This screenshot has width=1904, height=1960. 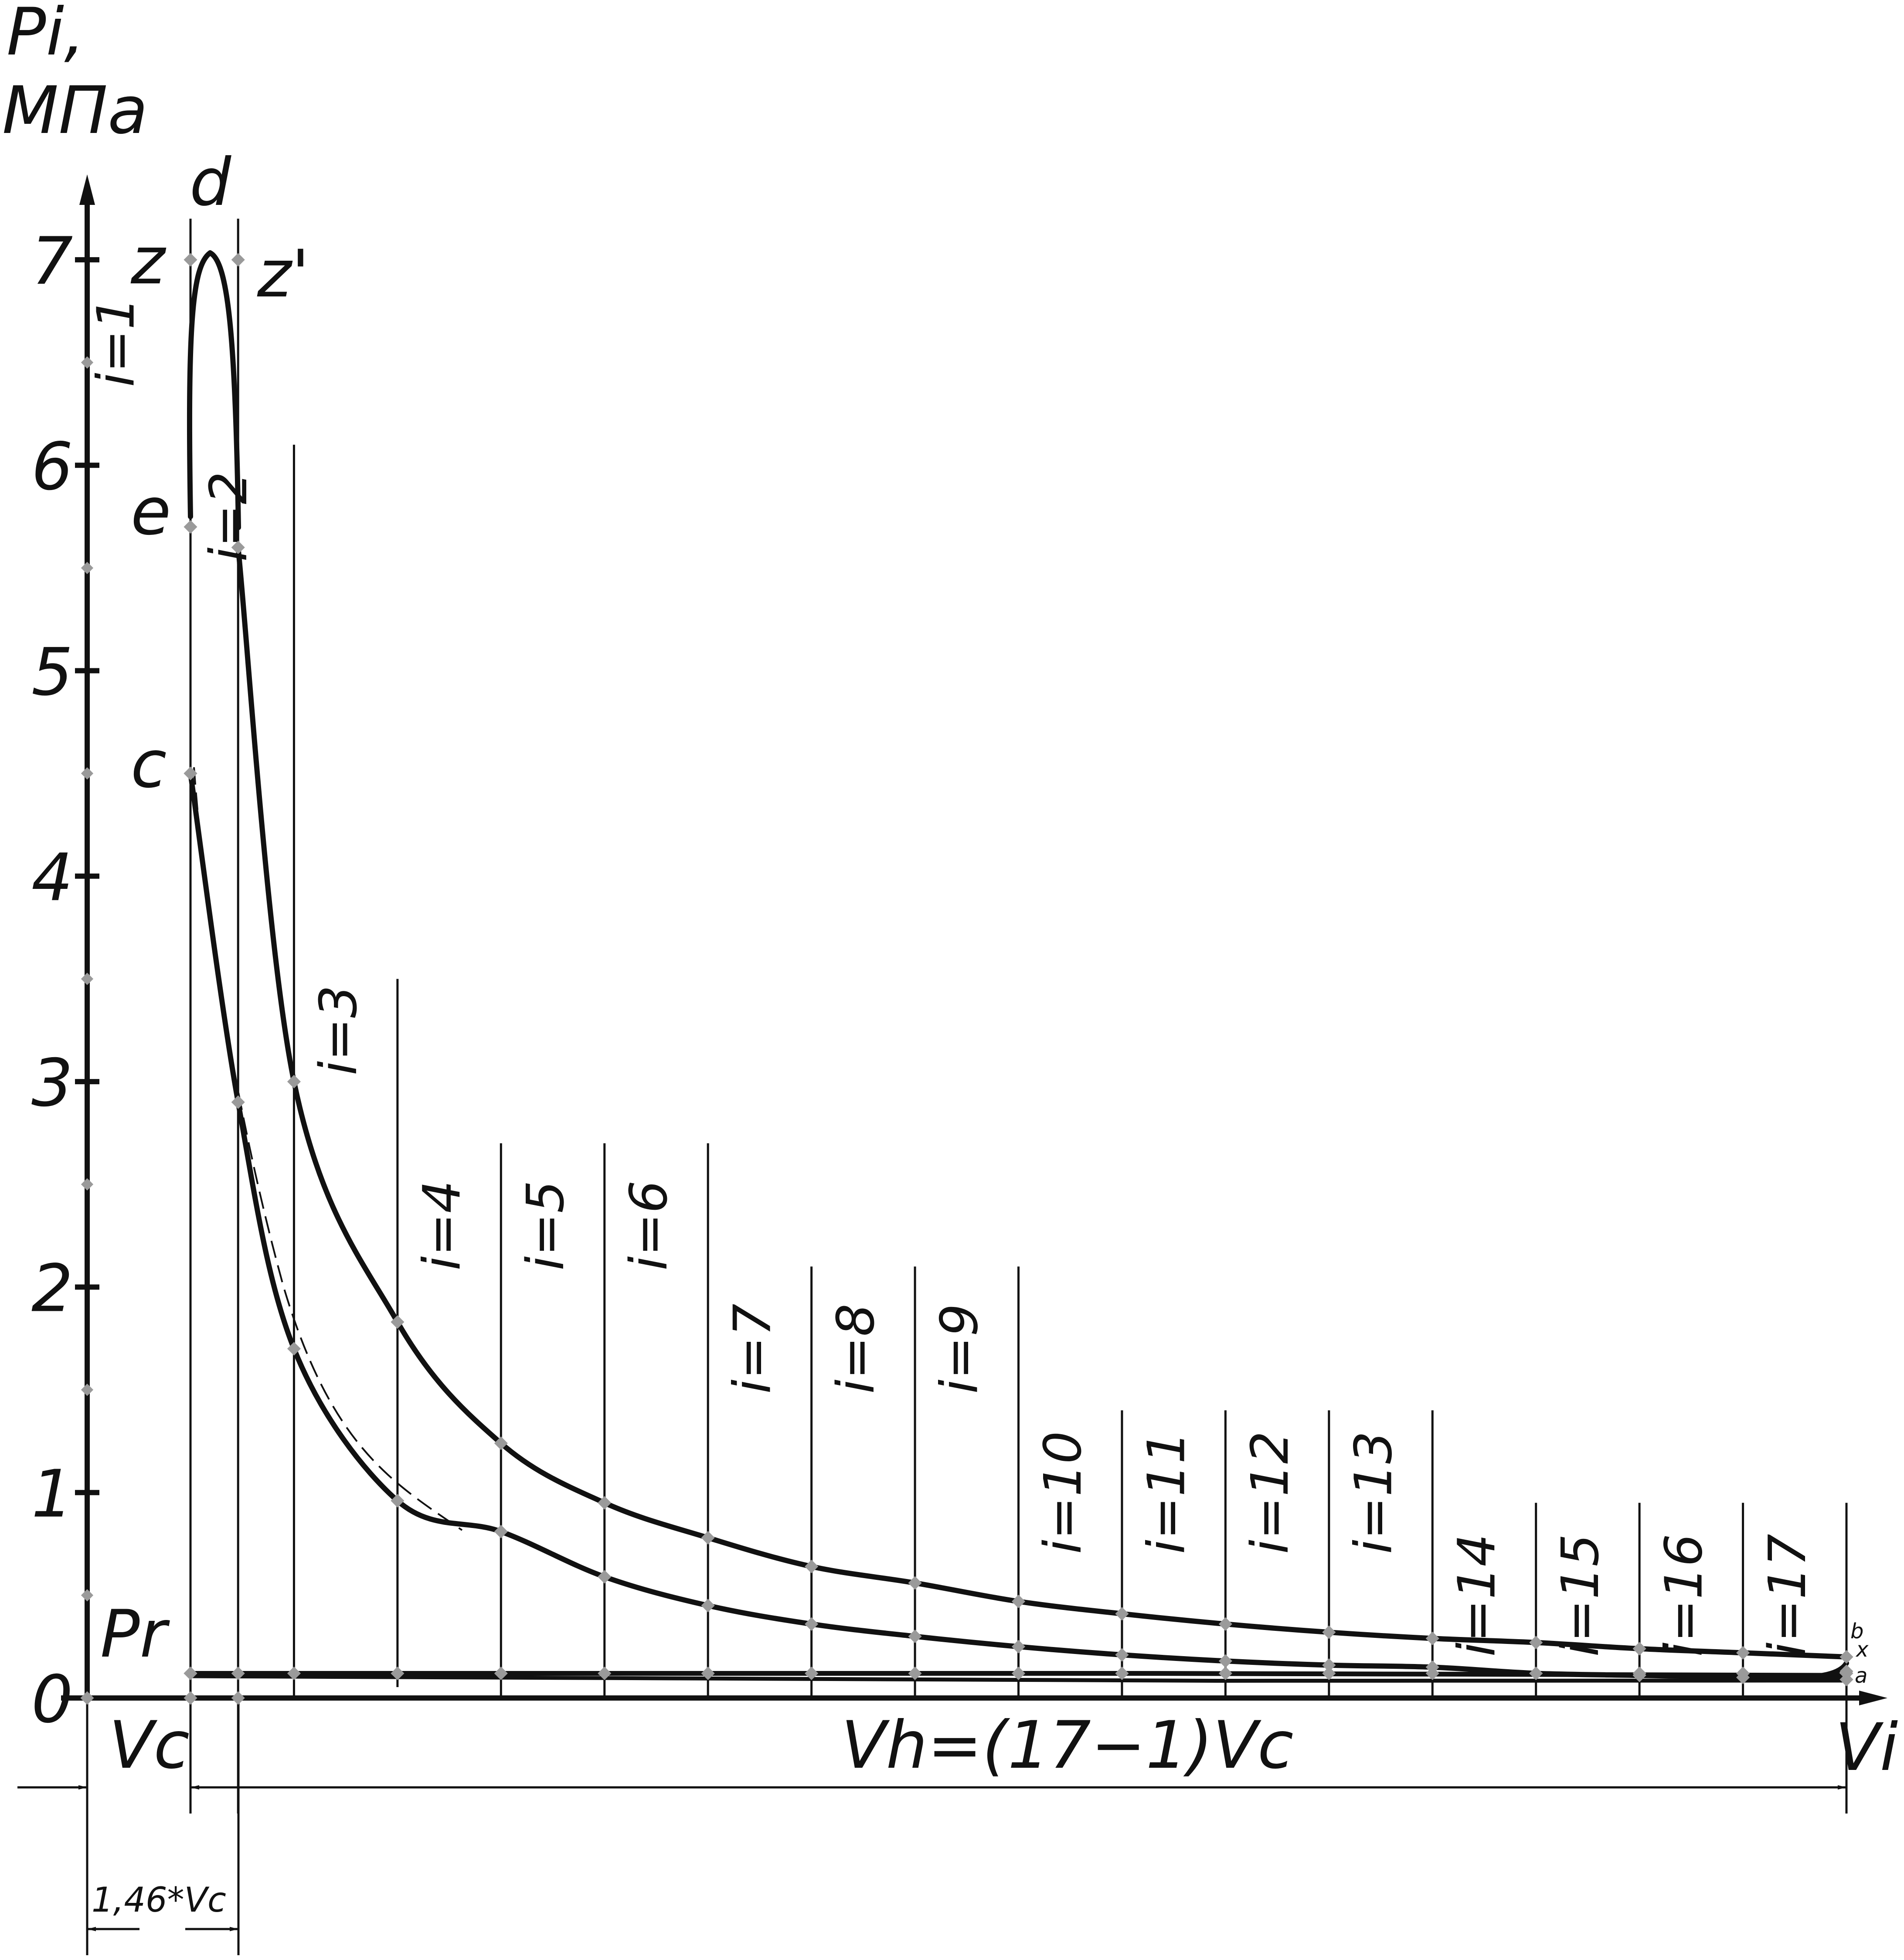 What do you see at coordinates (148, 261) in the screenshot?
I see `point-label-z: z` at bounding box center [148, 261].